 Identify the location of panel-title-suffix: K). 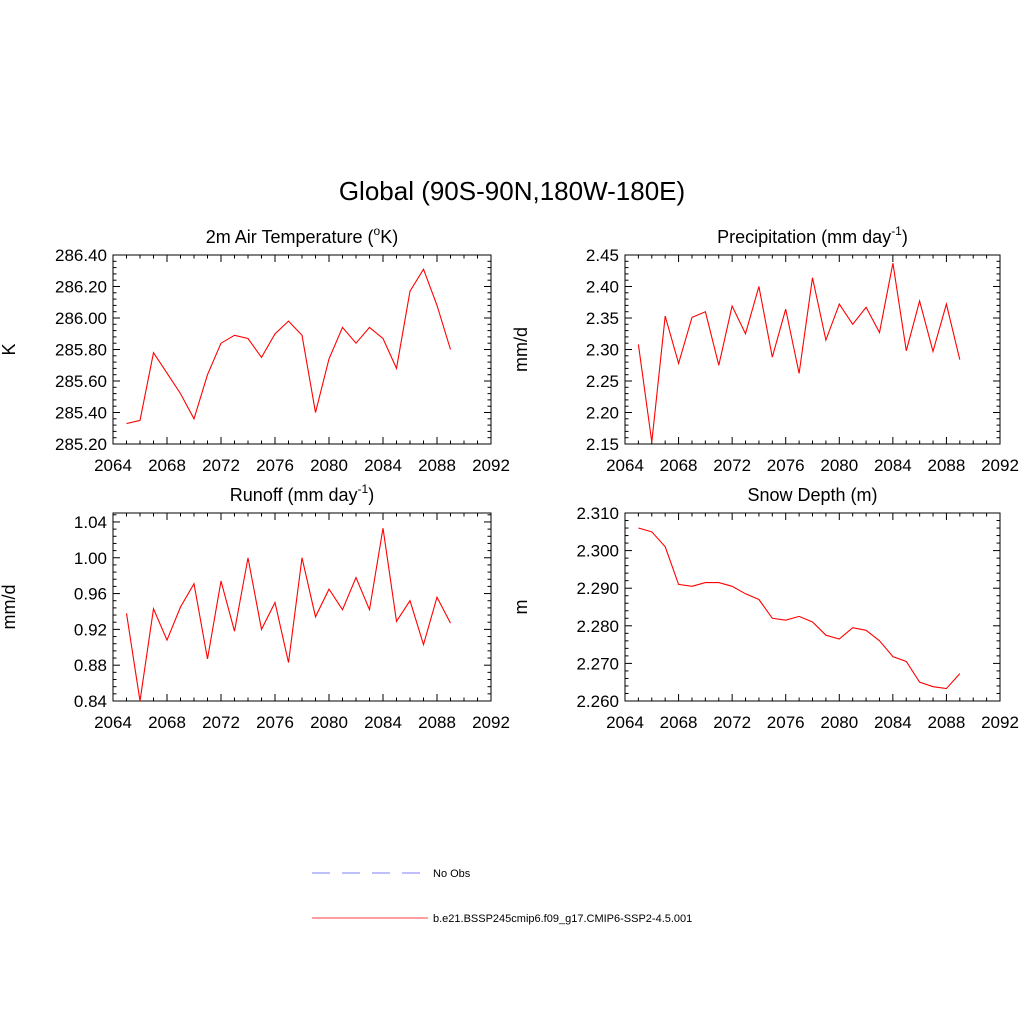
(389, 237).